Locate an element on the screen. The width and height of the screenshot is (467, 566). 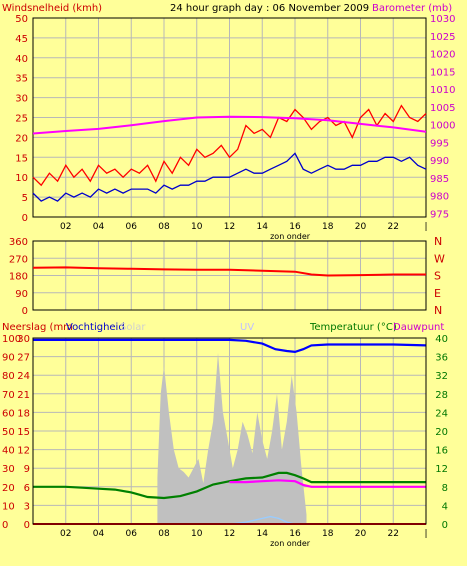
rain-tick-label: 27 is located at coordinates (23, 358).